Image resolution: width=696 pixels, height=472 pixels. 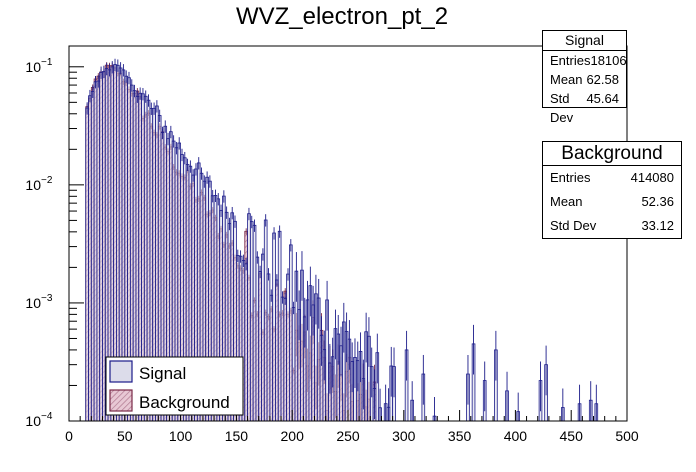 I want to click on x-tick-label: 250, so click(x=348, y=436).